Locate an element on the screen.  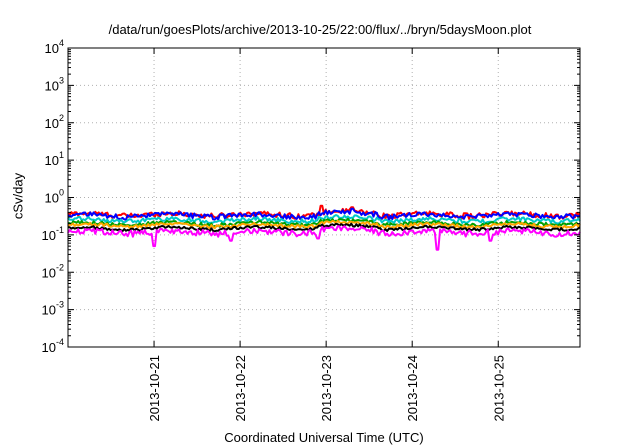
y-tick-exponent: 1 is located at coordinates (61, 155).